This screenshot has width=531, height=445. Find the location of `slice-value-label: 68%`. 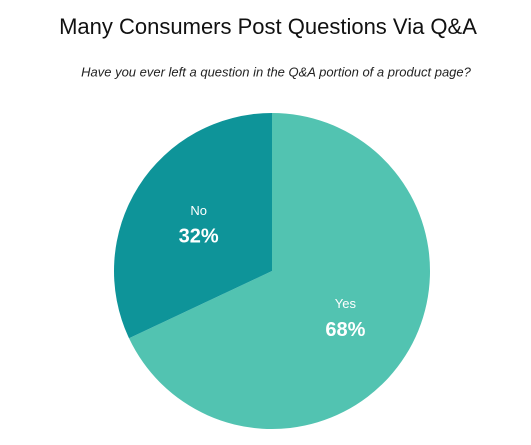

slice-value-label: 68% is located at coordinates (345, 330).